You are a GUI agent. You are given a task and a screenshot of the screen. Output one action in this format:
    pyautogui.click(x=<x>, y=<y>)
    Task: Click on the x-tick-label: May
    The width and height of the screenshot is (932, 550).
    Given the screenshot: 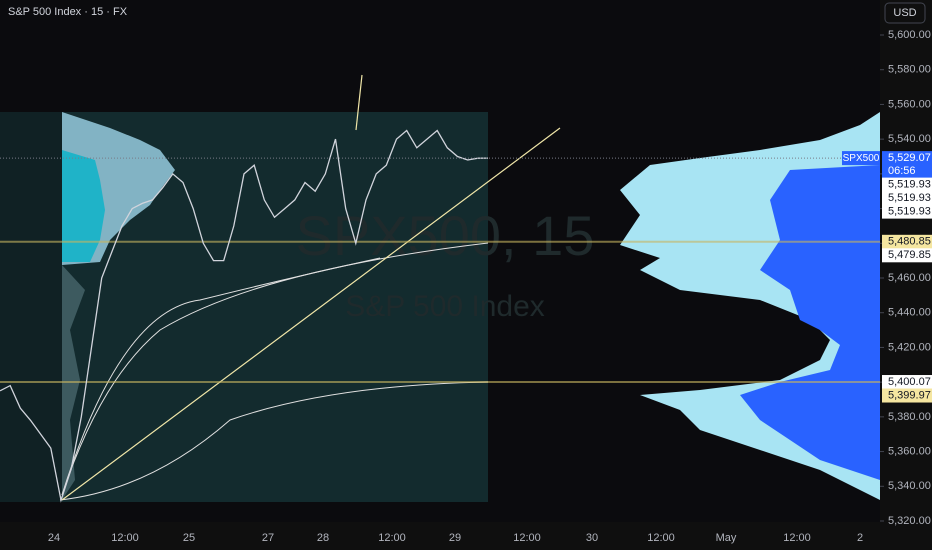 What is the action you would take?
    pyautogui.click(x=726, y=538)
    